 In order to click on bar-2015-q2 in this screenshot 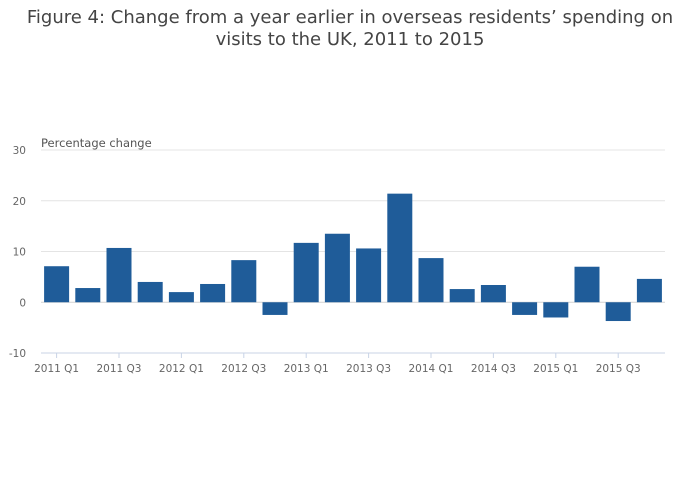, I will do `click(587, 284)`.